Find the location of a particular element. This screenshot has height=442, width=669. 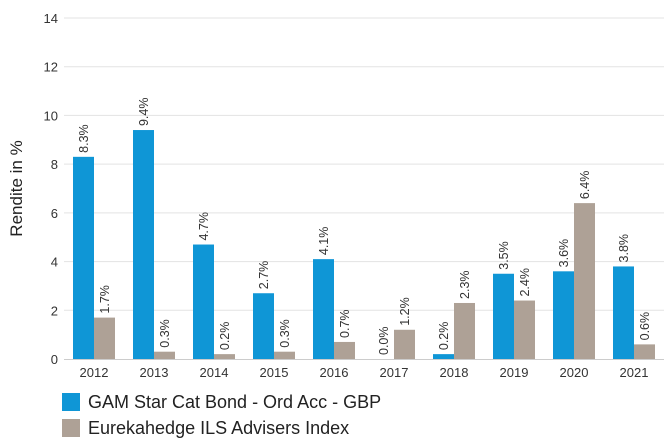

data-label-series-2-2014: 0.2% is located at coordinates (225, 336).